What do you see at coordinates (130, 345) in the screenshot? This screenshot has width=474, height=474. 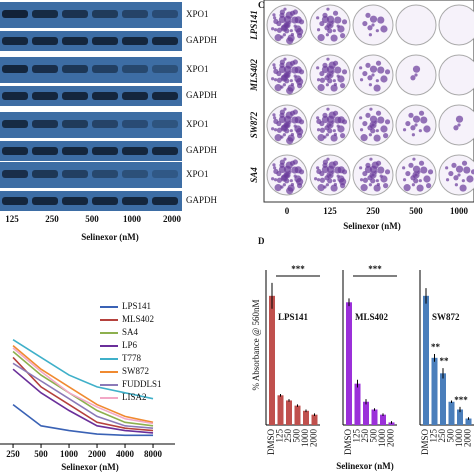 I see `legend-label: LP6` at bounding box center [130, 345].